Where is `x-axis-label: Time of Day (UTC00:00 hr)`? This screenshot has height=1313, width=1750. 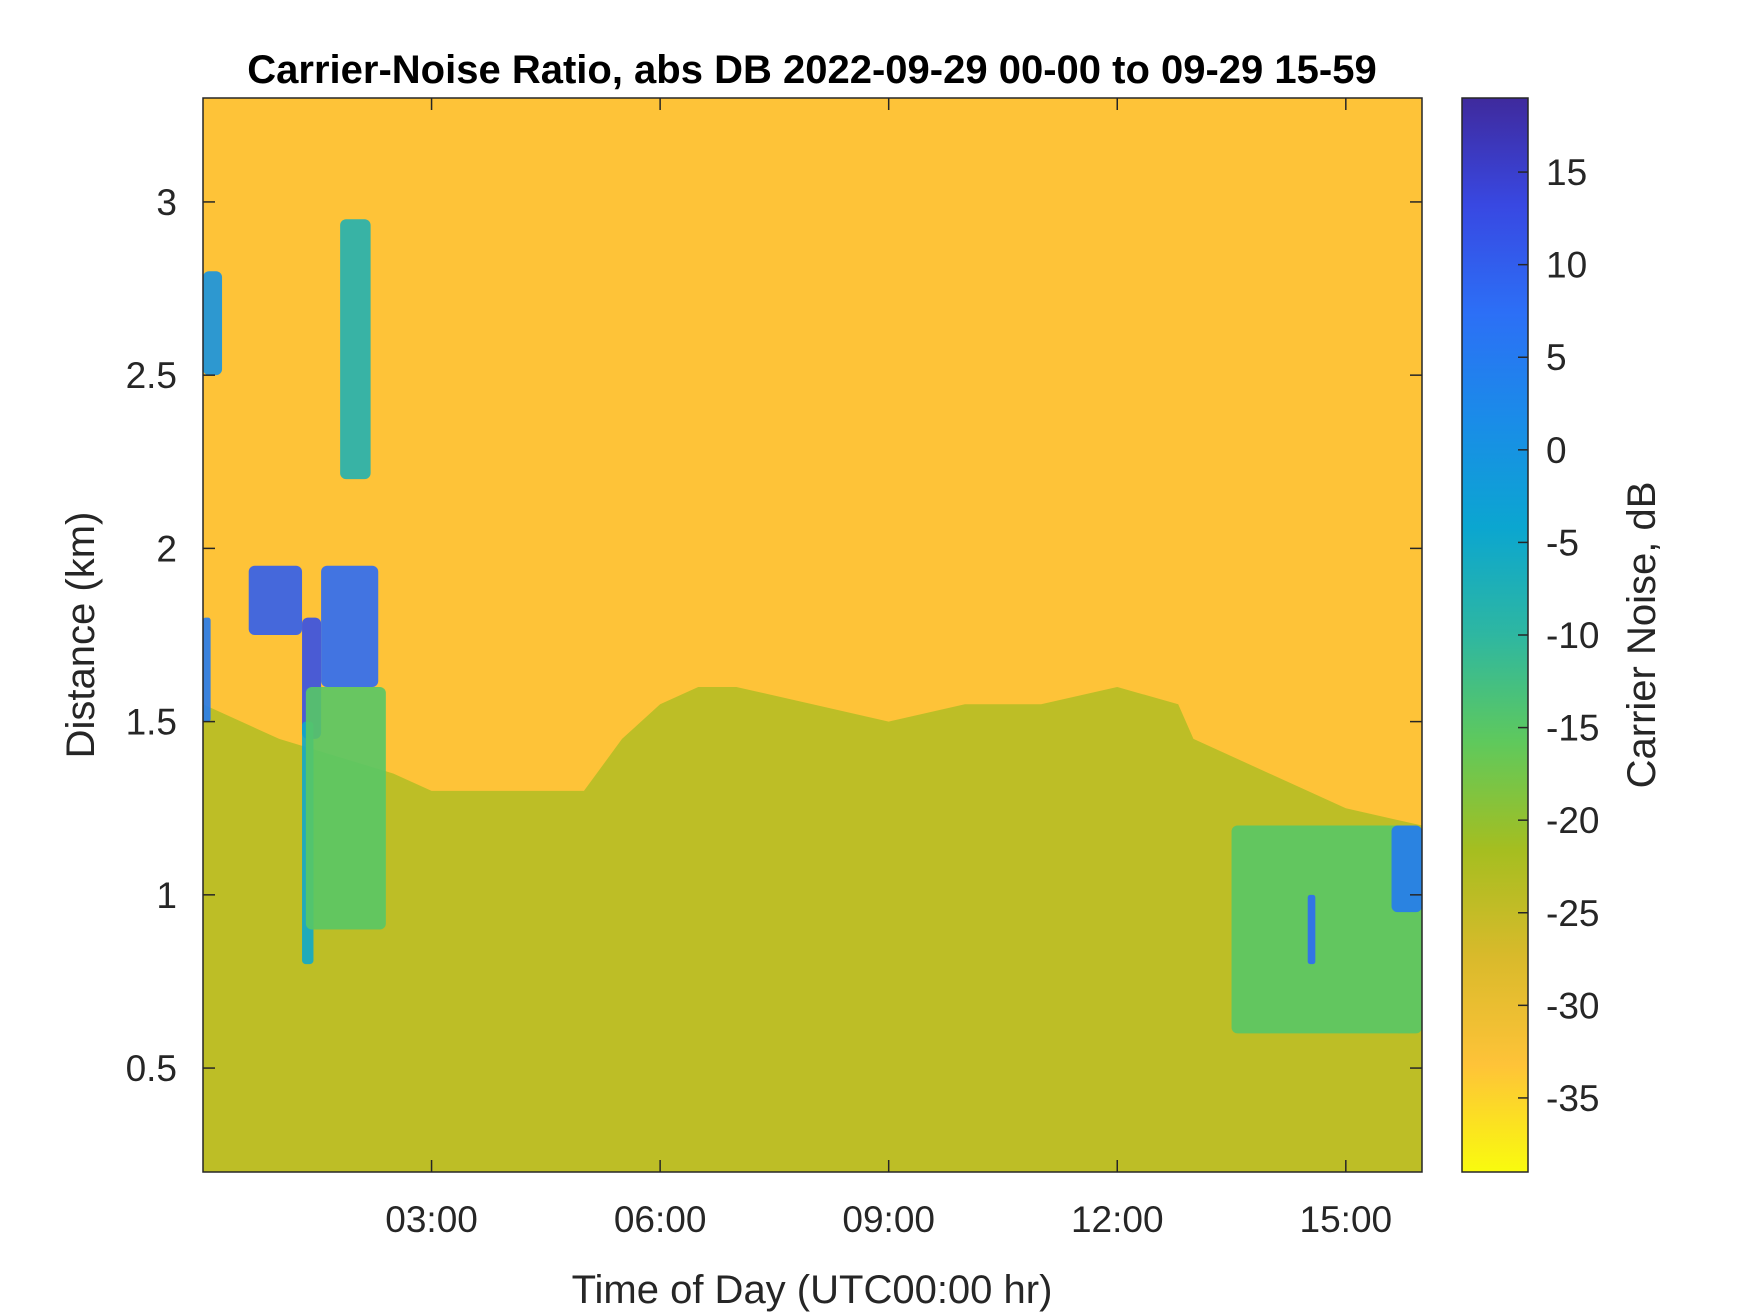
x-axis-label: Time of Day (UTC00:00 hr) is located at coordinates (812, 1290).